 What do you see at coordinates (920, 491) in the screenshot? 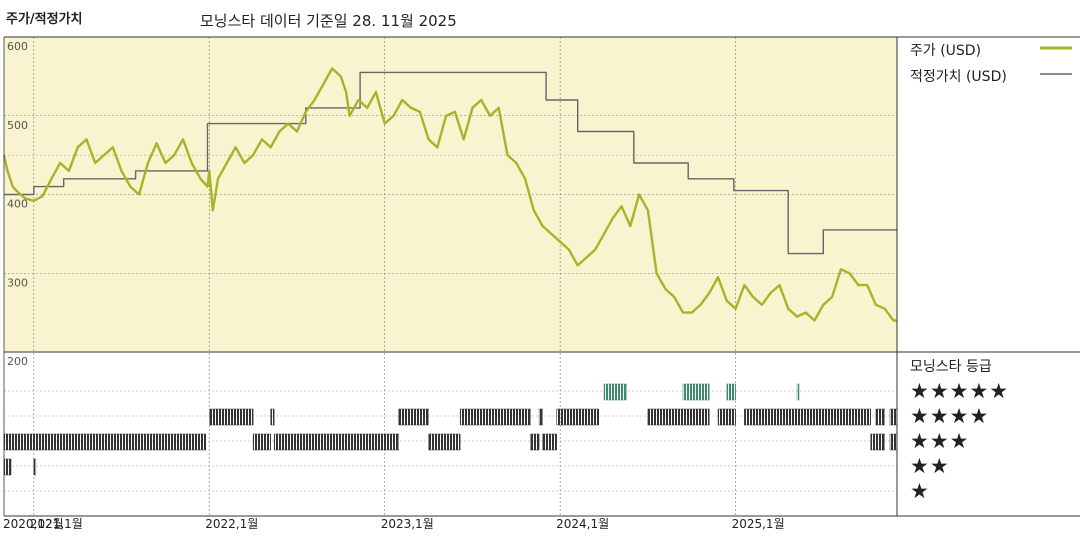
I see `star-row-1: ★` at bounding box center [920, 491].